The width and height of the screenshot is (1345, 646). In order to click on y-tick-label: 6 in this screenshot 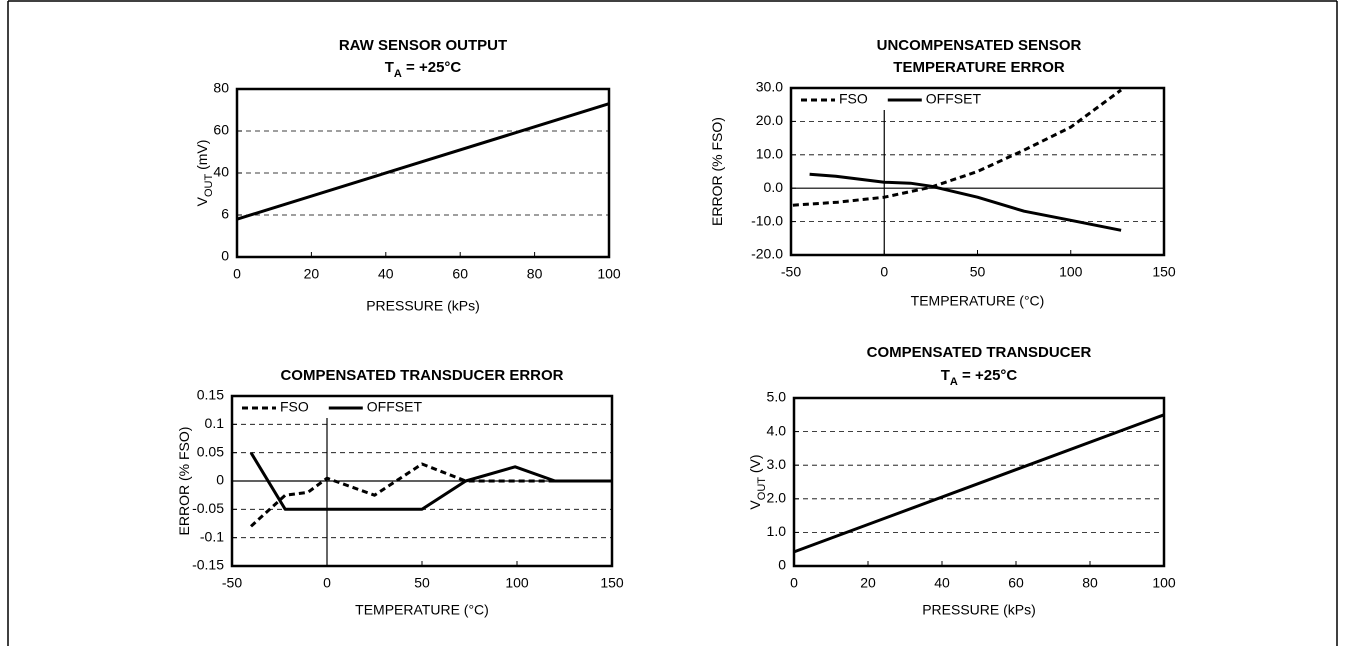, I will do `click(225, 214)`.